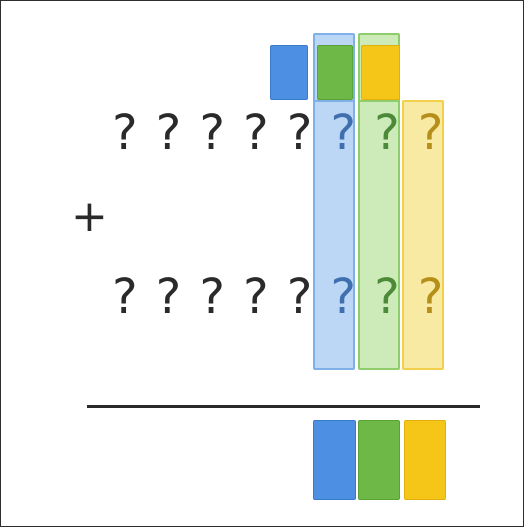  Describe the element at coordinates (289, 72) in the screenshot. I see `carry-box-blue` at that location.